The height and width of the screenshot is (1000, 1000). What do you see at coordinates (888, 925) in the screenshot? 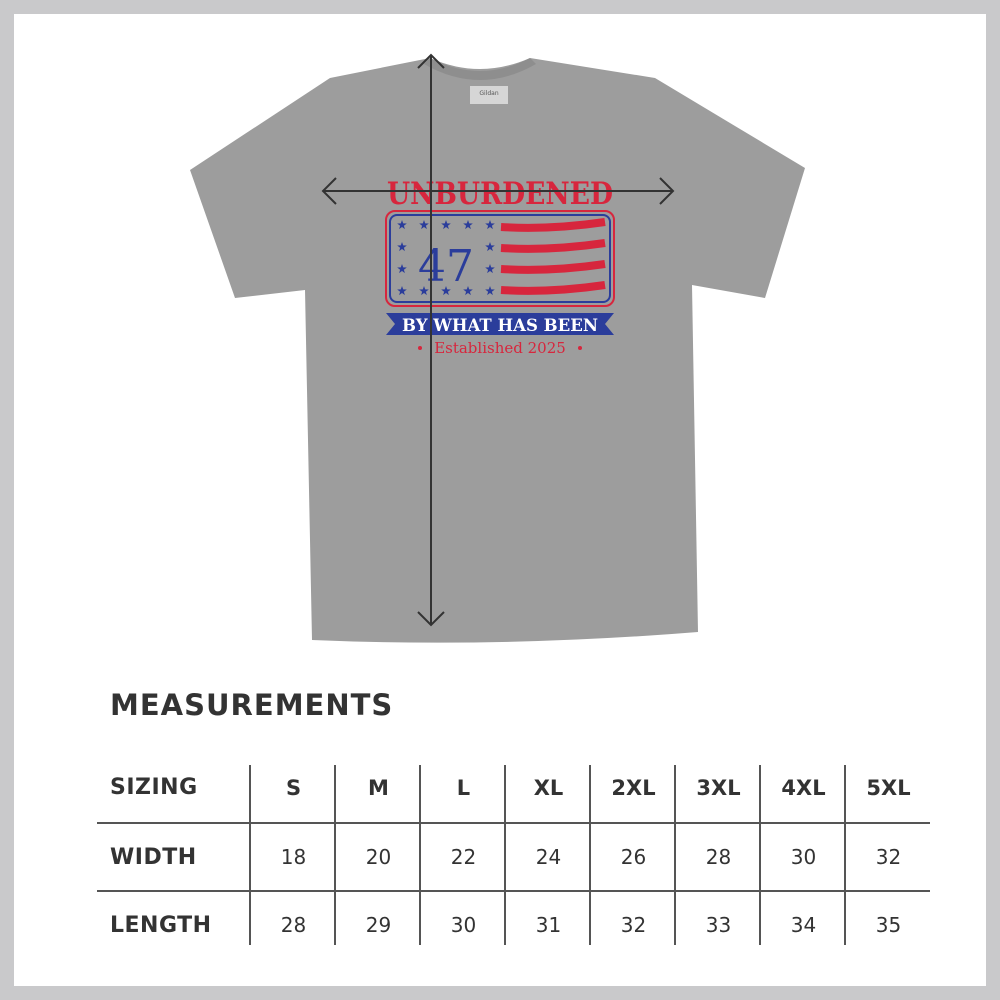
I see `length-cell: 35` at bounding box center [888, 925].